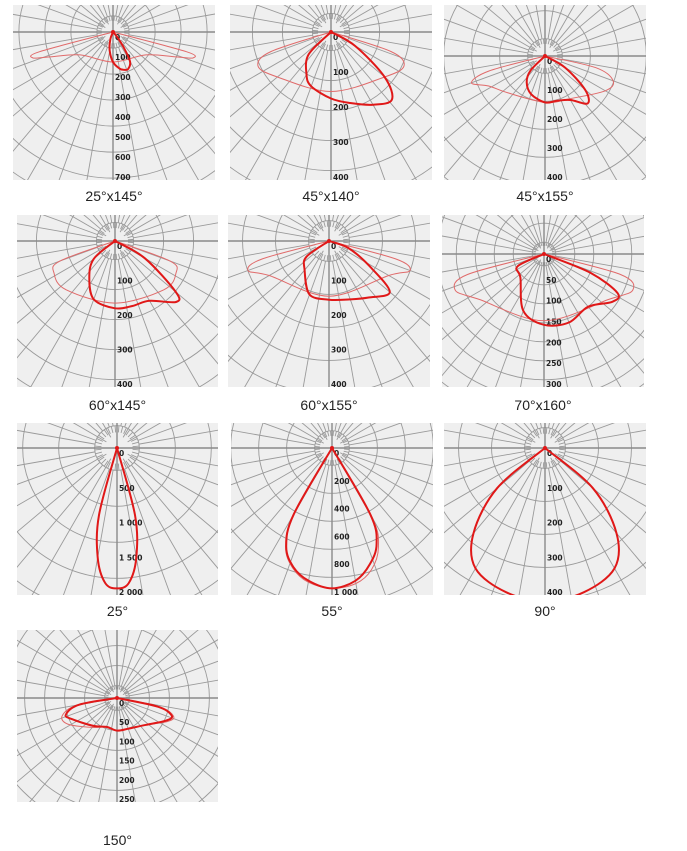 This screenshot has width=687, height=851. I want to click on polar-plot-panel: 0 500 1 000 1 500 2 000, so click(117, 509).